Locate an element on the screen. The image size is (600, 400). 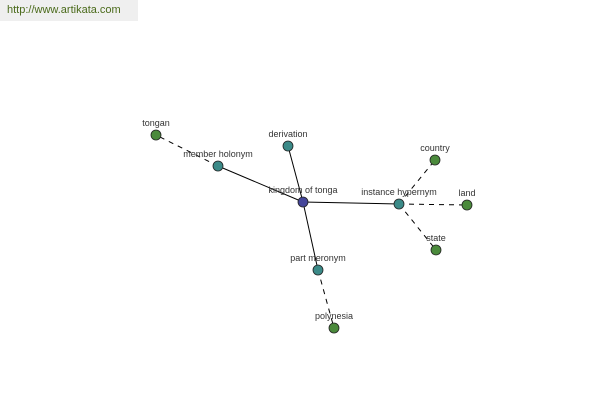
edge-part_meronym-polynesia is located at coordinates (326, 299).